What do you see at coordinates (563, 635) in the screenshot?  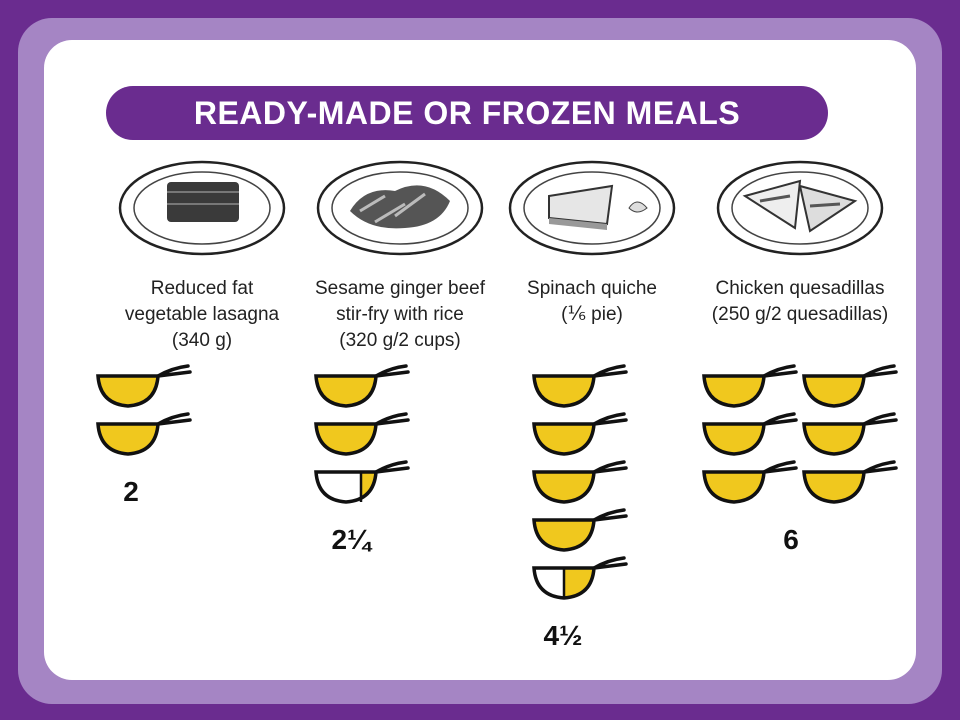 I see `serving-amount: 4½` at bounding box center [563, 635].